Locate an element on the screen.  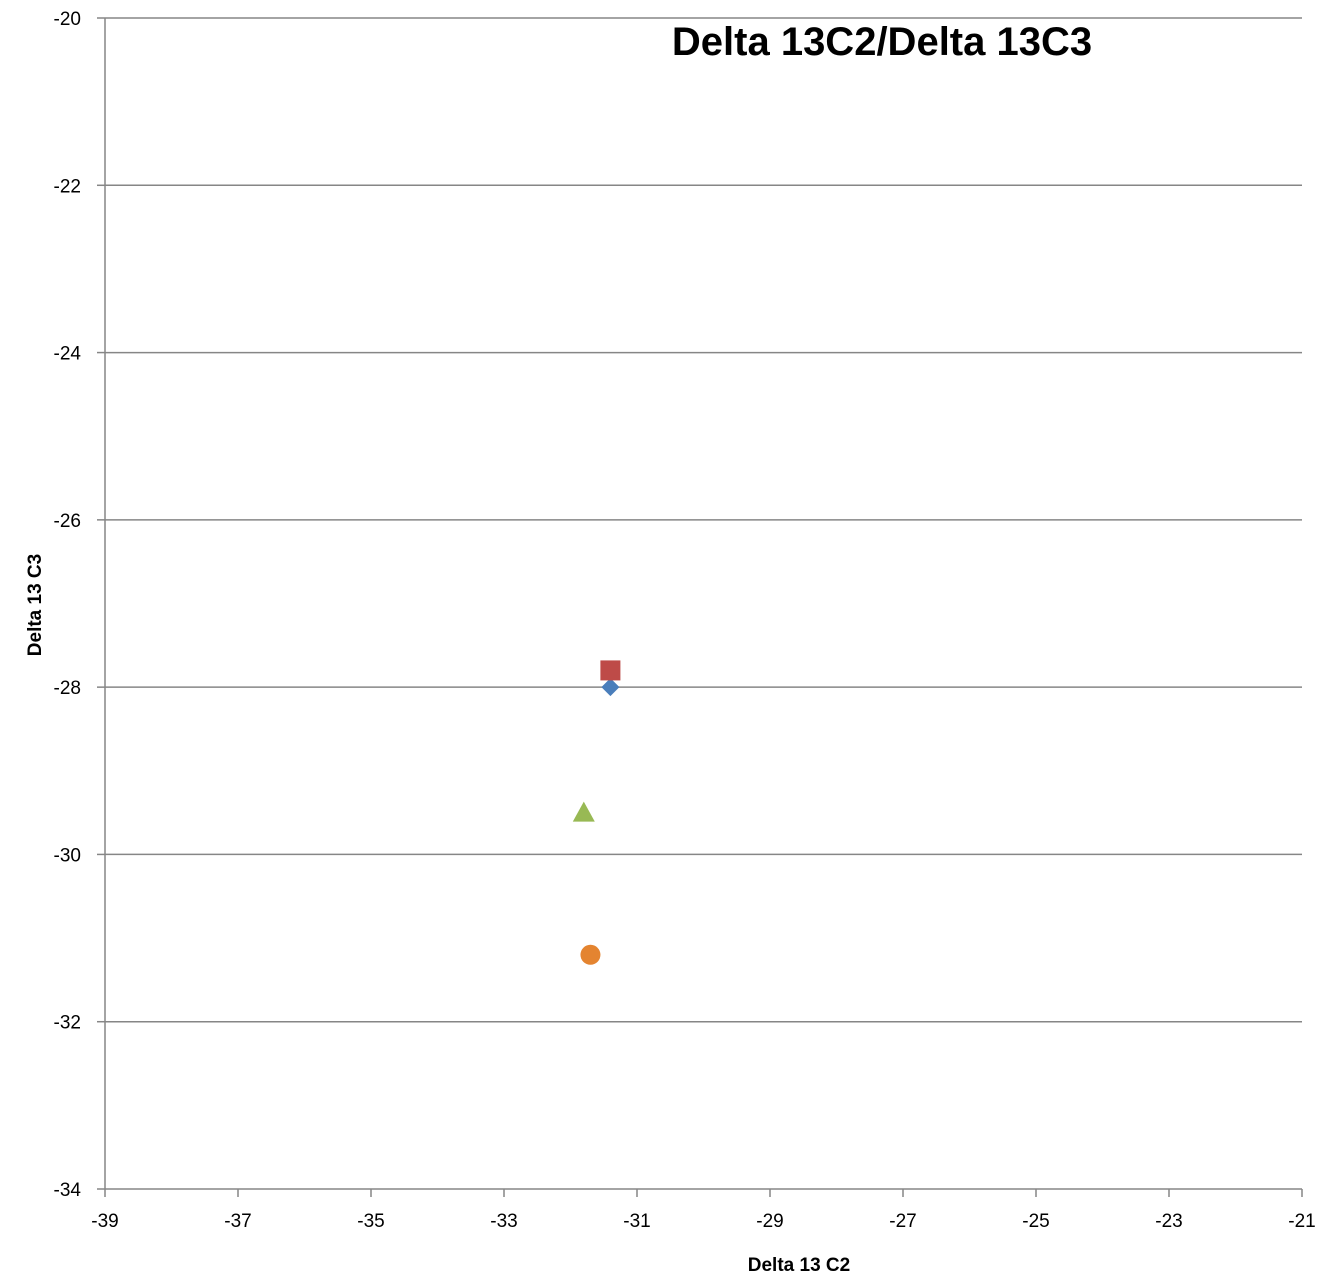
chart-title: Delta 13C2/Delta 13C3 is located at coordinates (882, 42).